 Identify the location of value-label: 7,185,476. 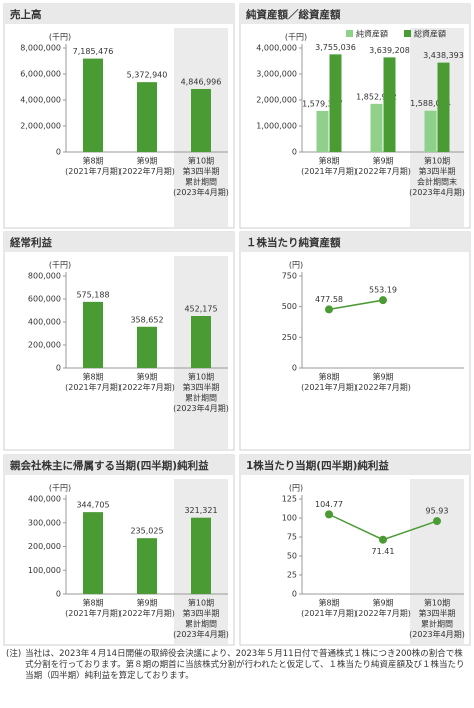
(93, 51).